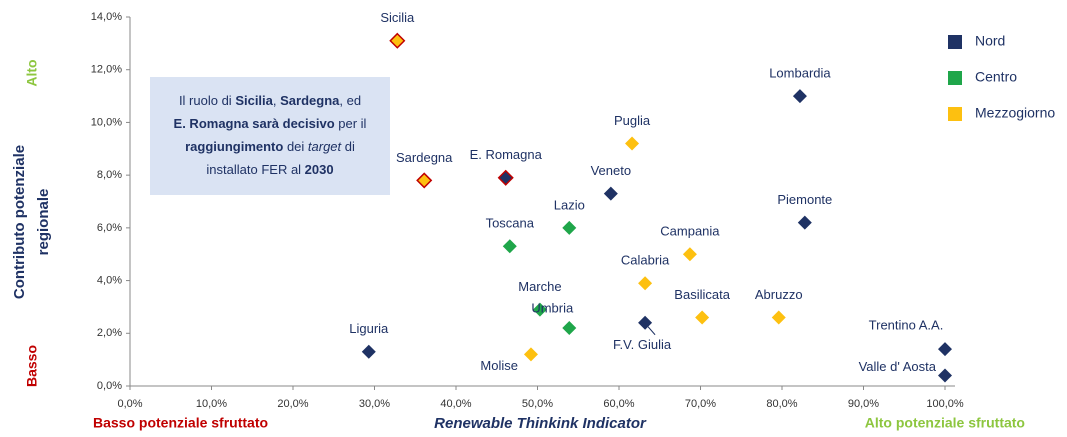  What do you see at coordinates (19, 222) in the screenshot?
I see `y-axis-label: Contributo potenziale` at bounding box center [19, 222].